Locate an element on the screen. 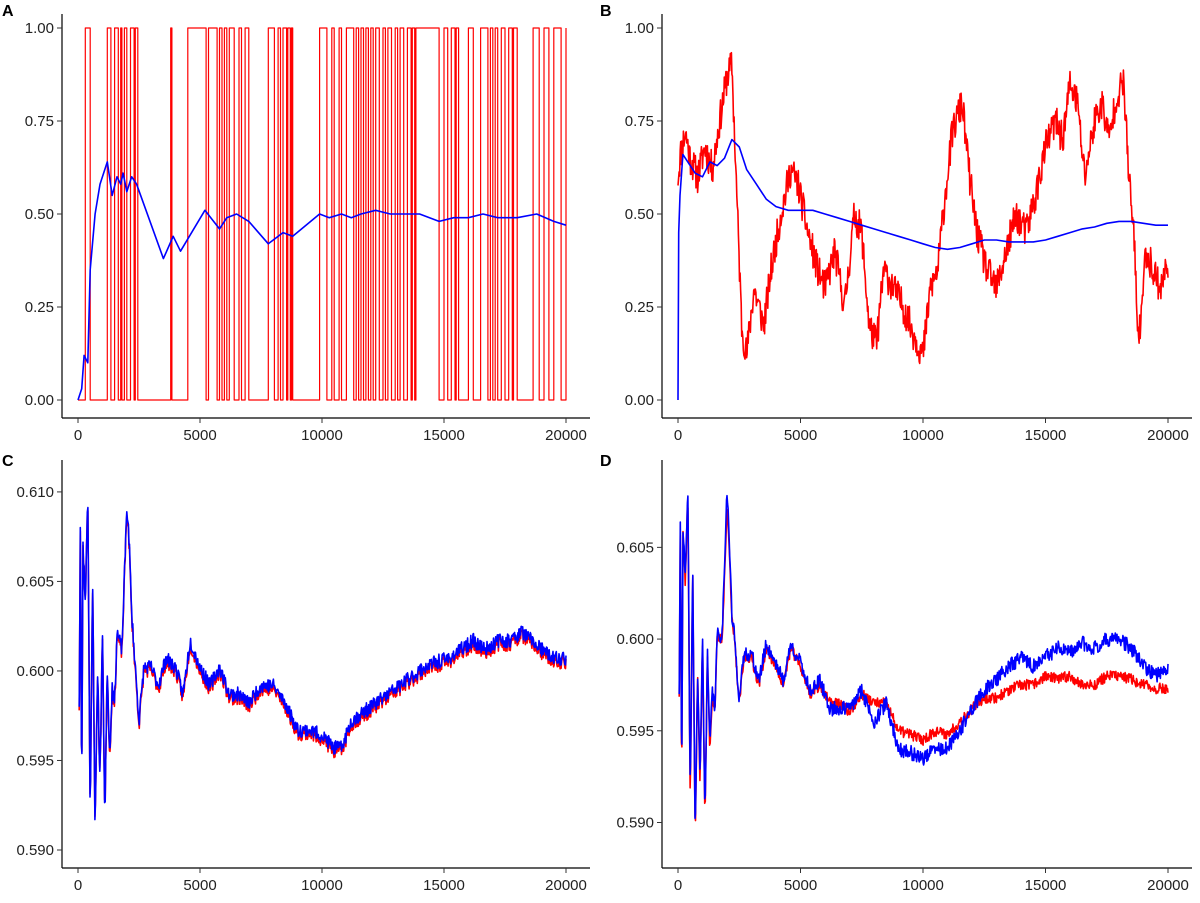  y-tick-label: 0.610 is located at coordinates (35, 492).